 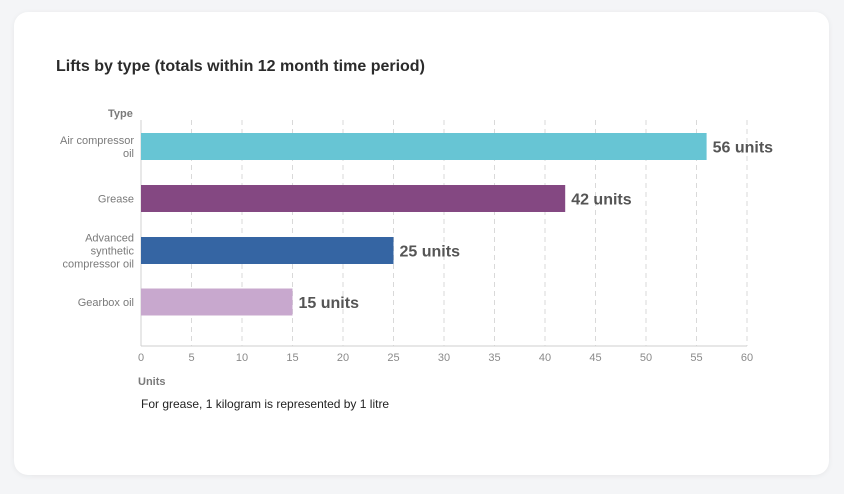 What do you see at coordinates (545, 358) in the screenshot?
I see `x-tick-label: 40` at bounding box center [545, 358].